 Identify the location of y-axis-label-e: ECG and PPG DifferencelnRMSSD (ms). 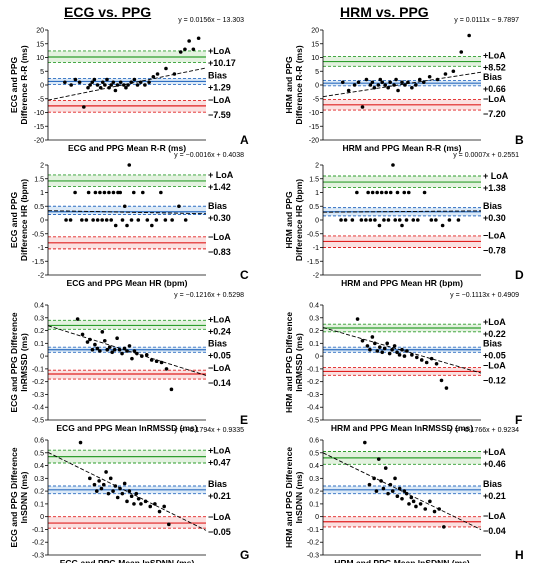
(19, 362).